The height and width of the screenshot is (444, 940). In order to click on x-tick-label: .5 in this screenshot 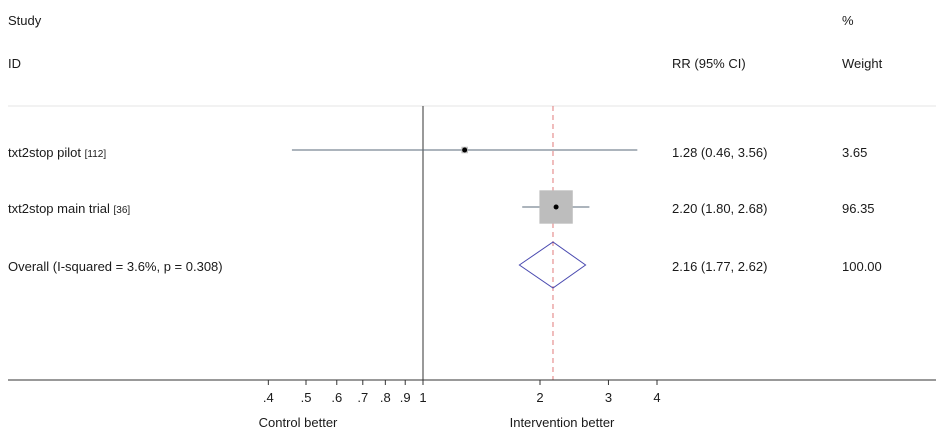, I will do `click(306, 397)`.